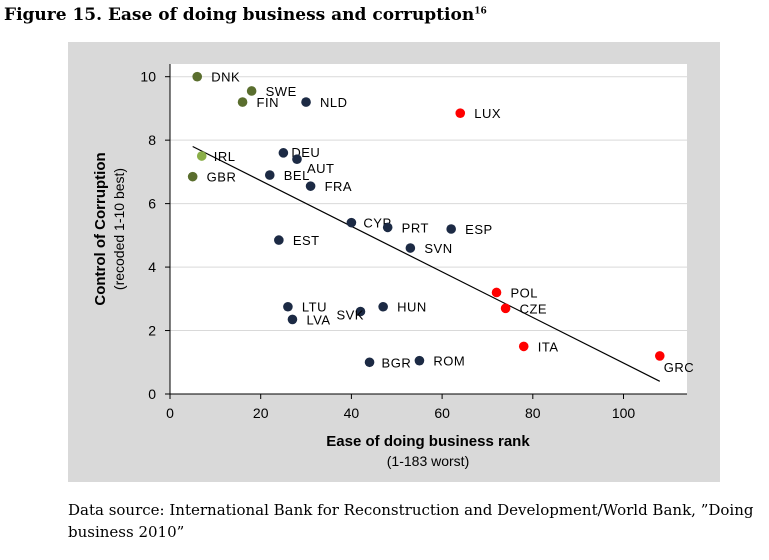 The image size is (769, 560). What do you see at coordinates (321, 168) in the screenshot?
I see `point-label-aut: AUT` at bounding box center [321, 168].